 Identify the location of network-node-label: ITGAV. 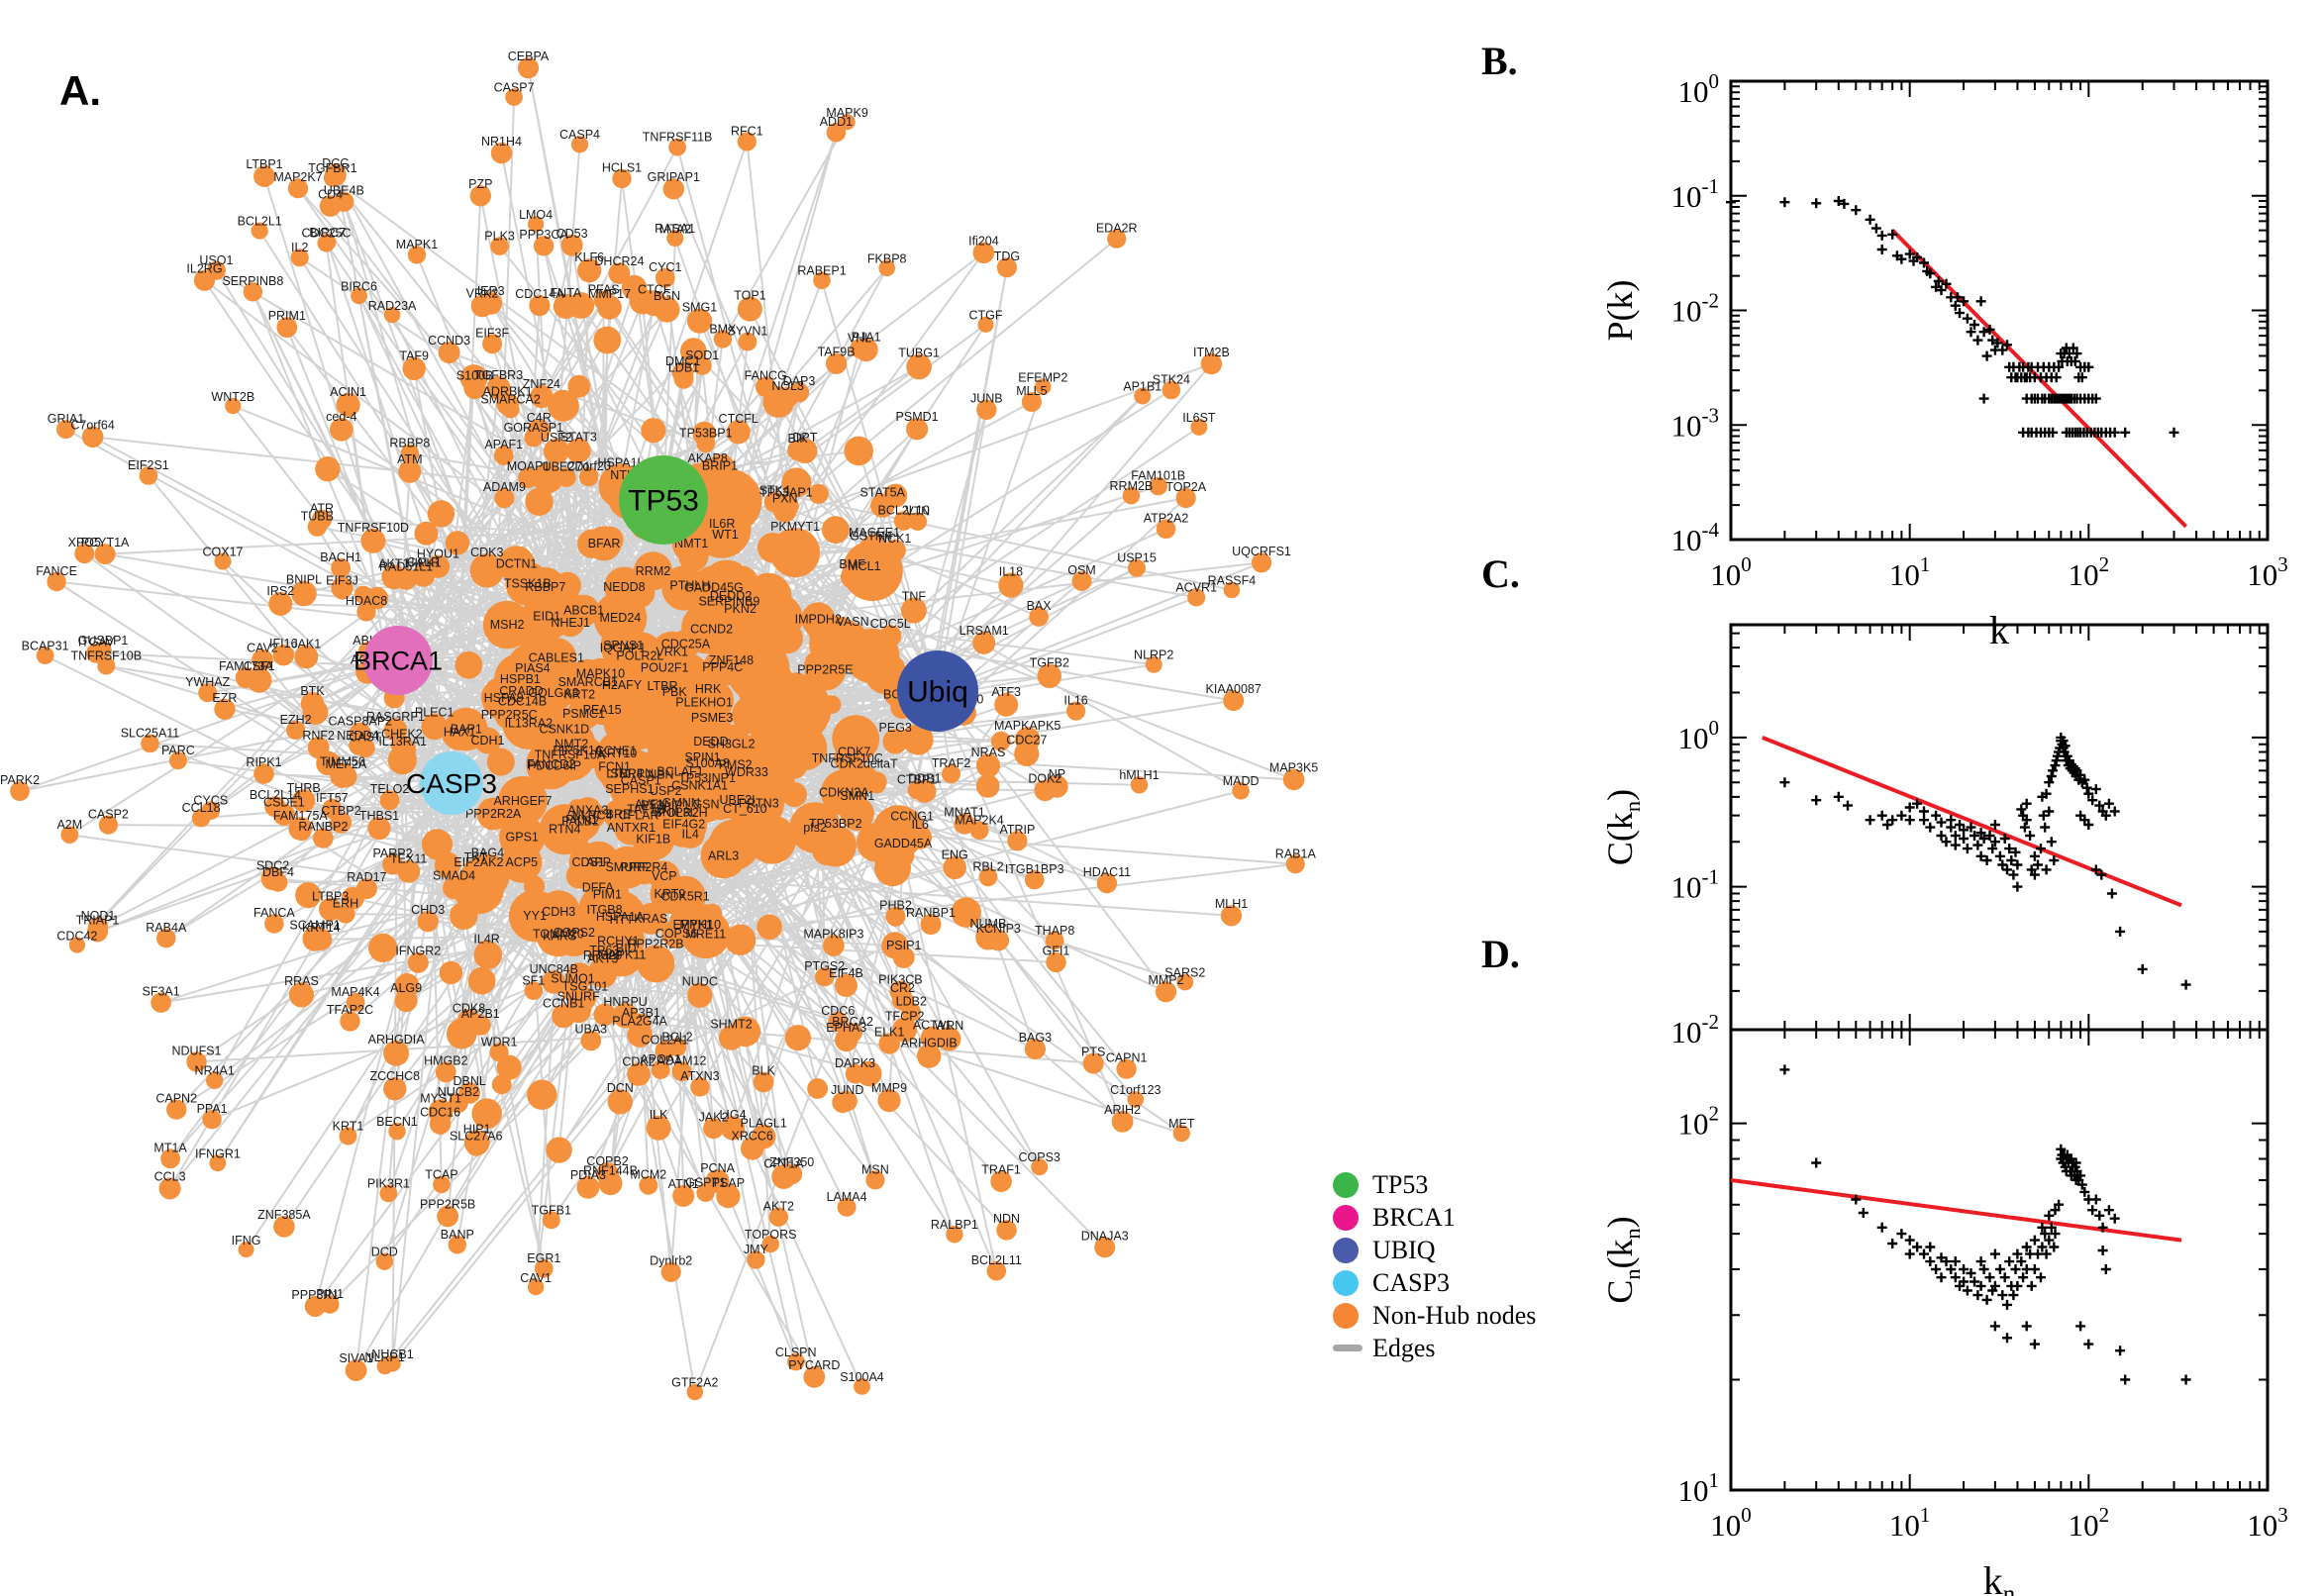
(96, 642).